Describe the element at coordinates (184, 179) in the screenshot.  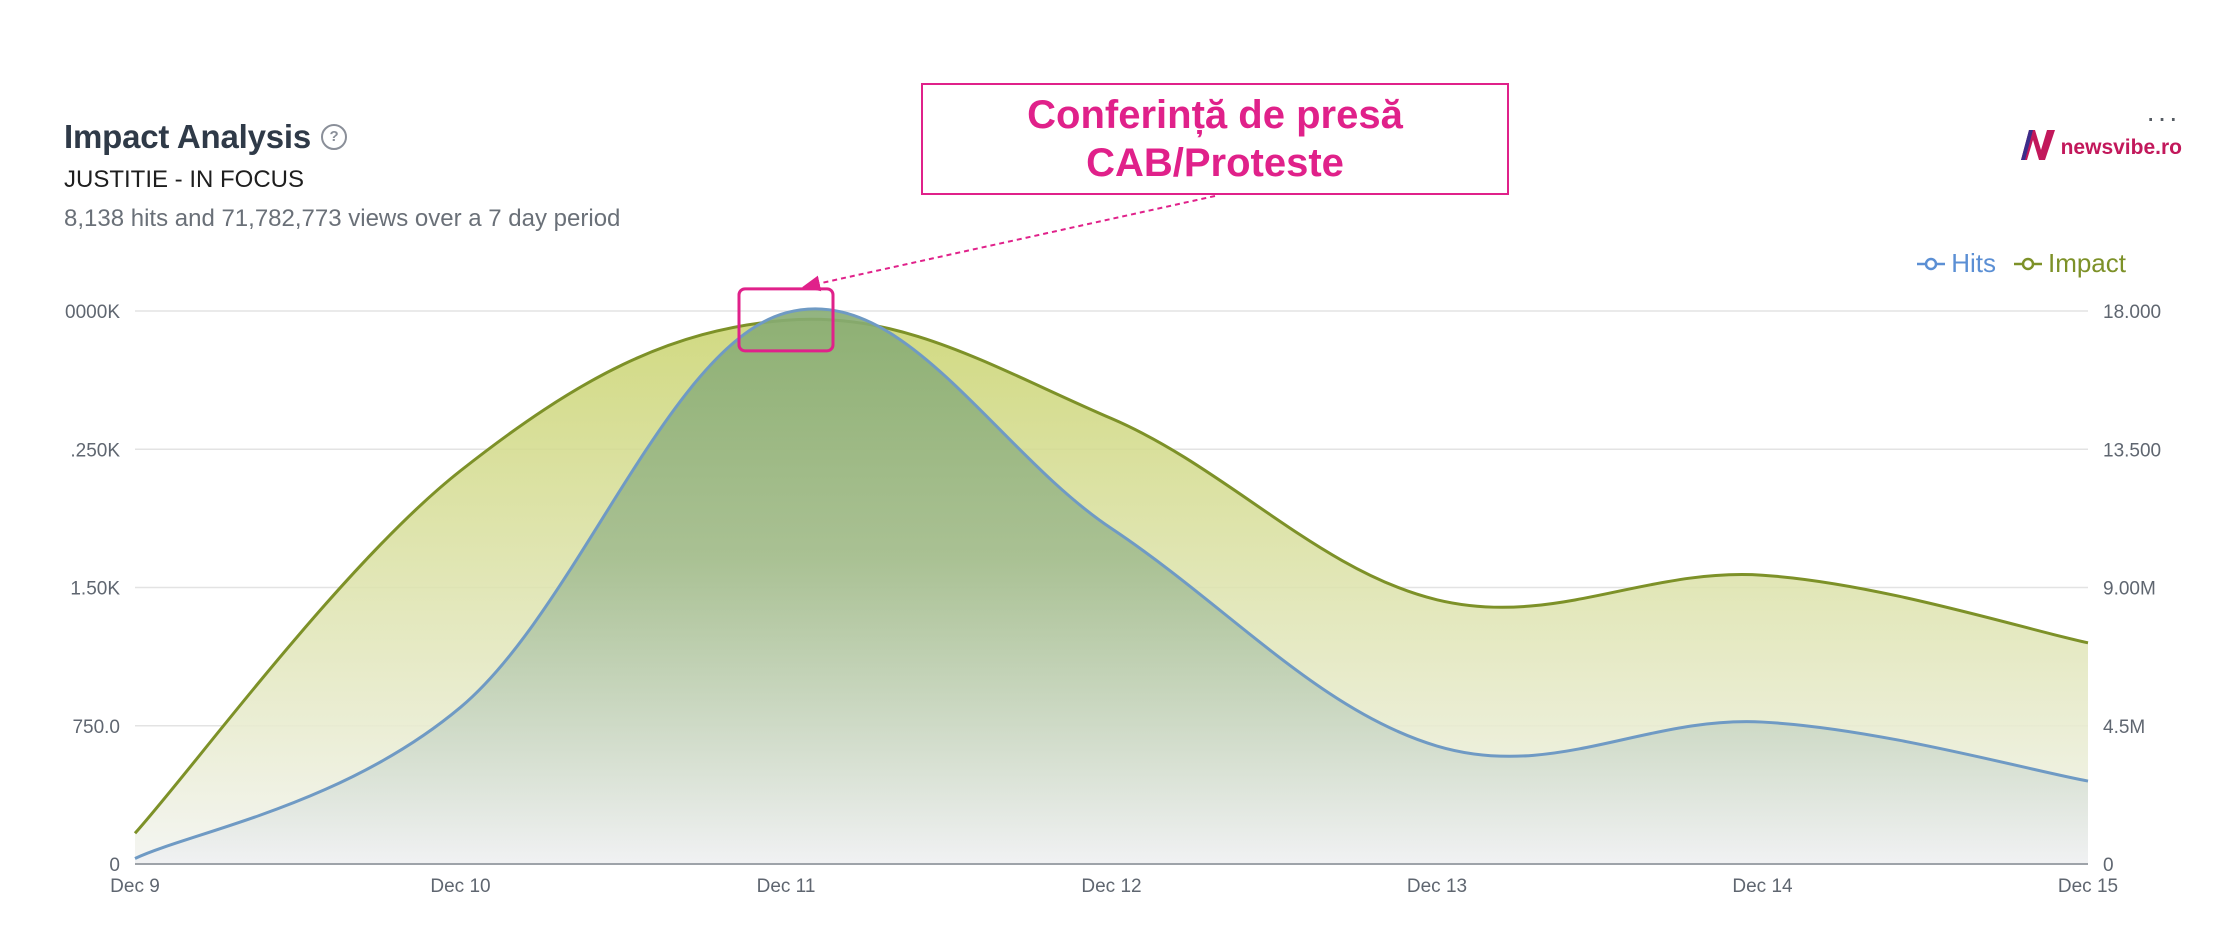
I see `chart-subtitle: JUSTITIE - IN FOCUS` at that location.